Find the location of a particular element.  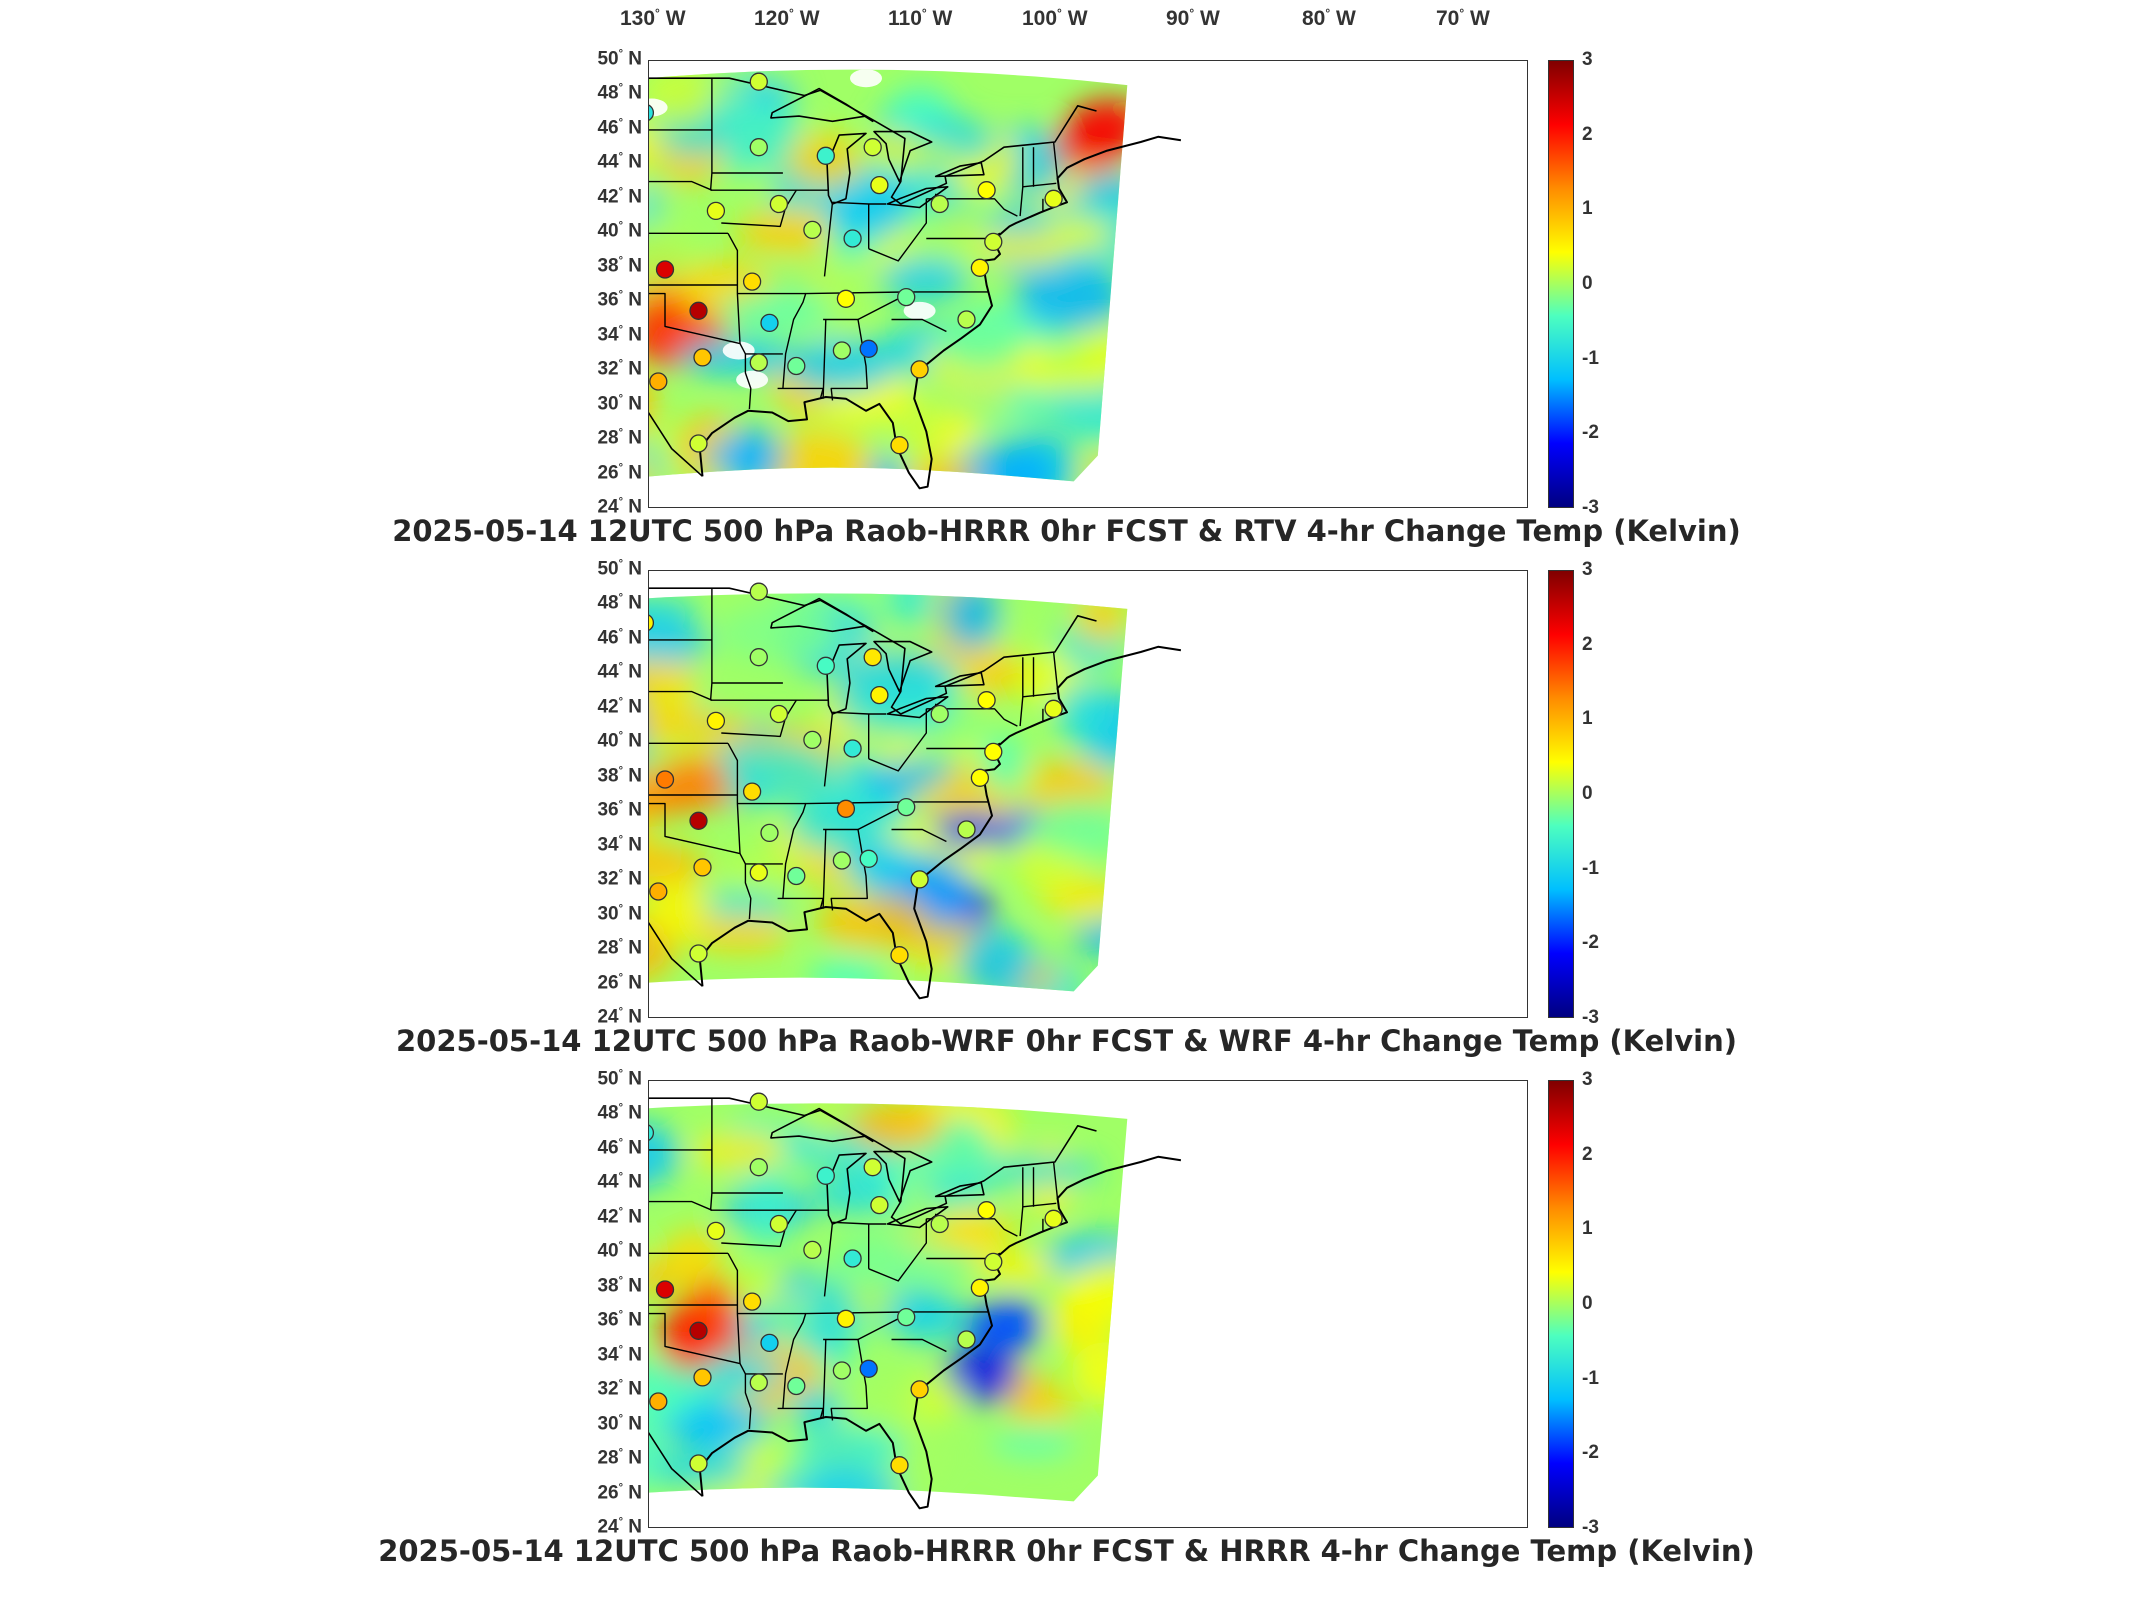

national-border is located at coordinates (676, 1464).